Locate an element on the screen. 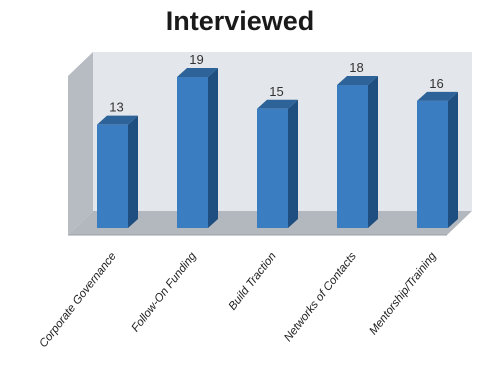  data-label: 15 is located at coordinates (276, 91).